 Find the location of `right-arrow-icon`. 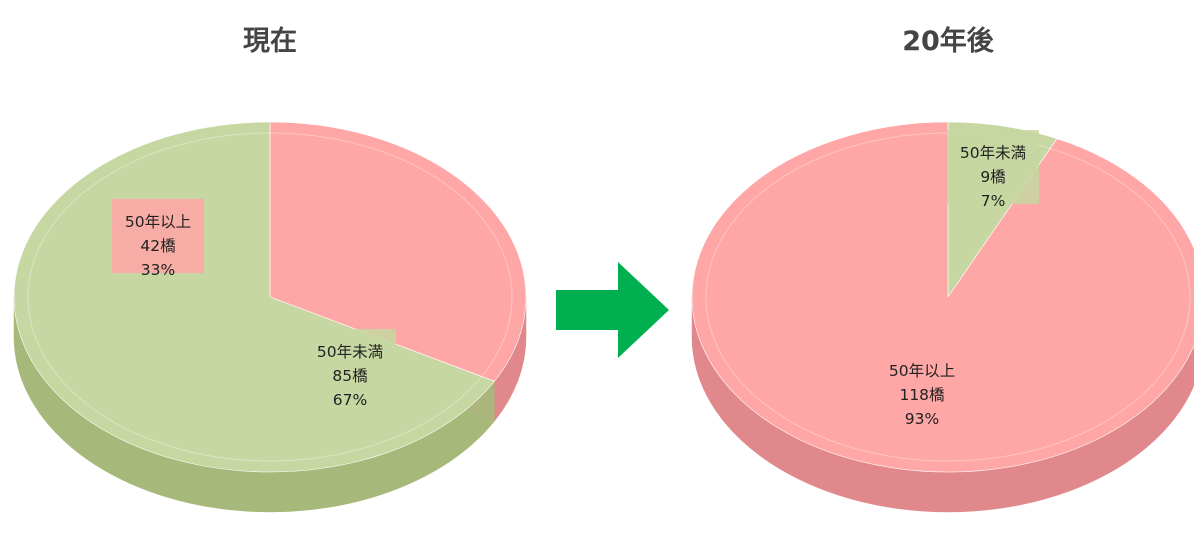

right-arrow-icon is located at coordinates (612, 310).